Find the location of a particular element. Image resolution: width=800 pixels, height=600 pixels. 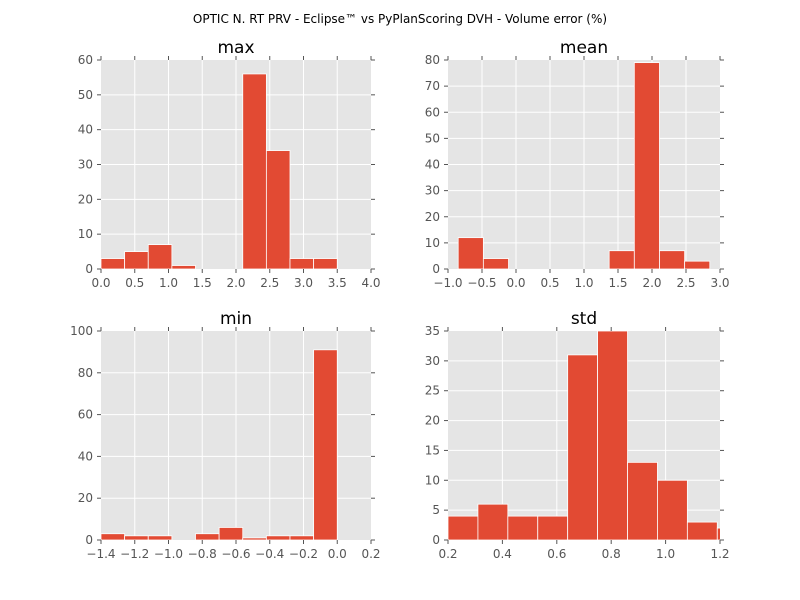

x-tick-label: 4.0 is located at coordinates (370, 283).